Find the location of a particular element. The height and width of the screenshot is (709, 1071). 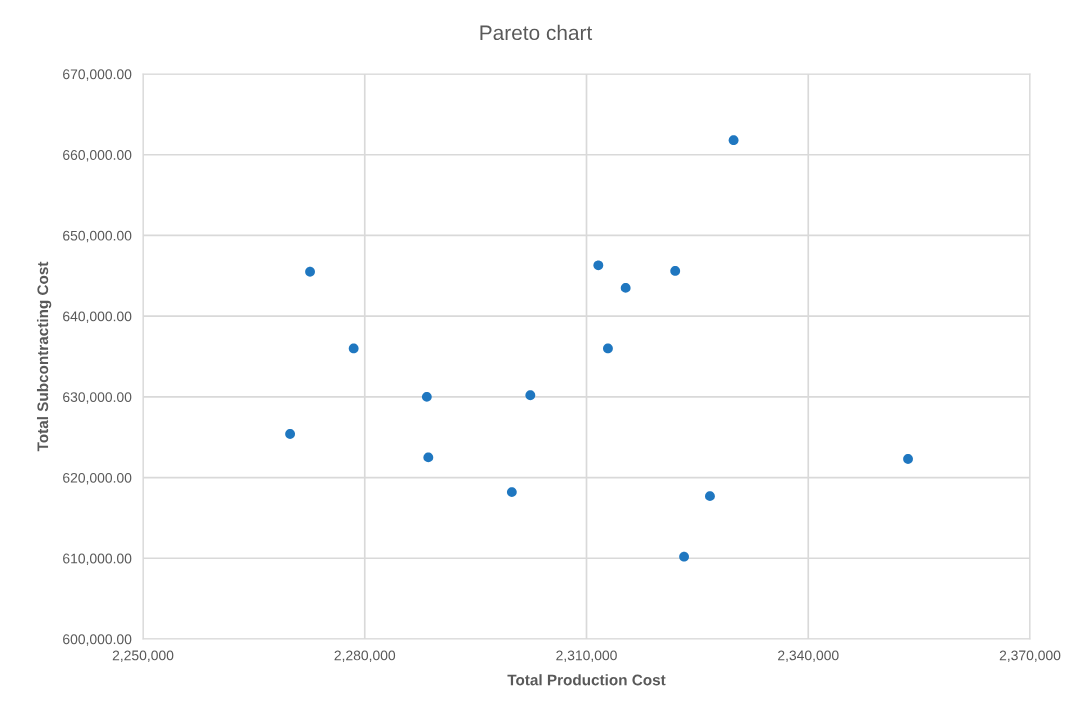

y-tick-label: 610,000.00 is located at coordinates (97, 559).